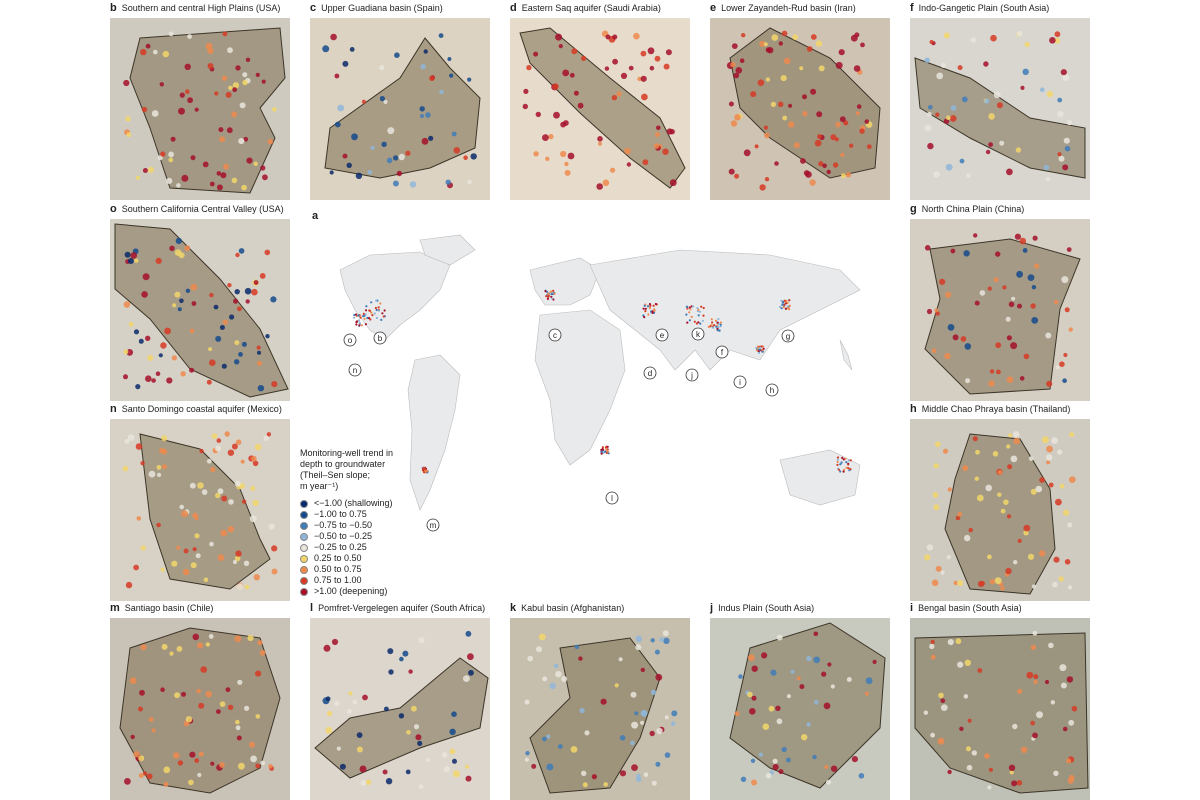  I want to click on region-marker-label: k, so click(698, 334).